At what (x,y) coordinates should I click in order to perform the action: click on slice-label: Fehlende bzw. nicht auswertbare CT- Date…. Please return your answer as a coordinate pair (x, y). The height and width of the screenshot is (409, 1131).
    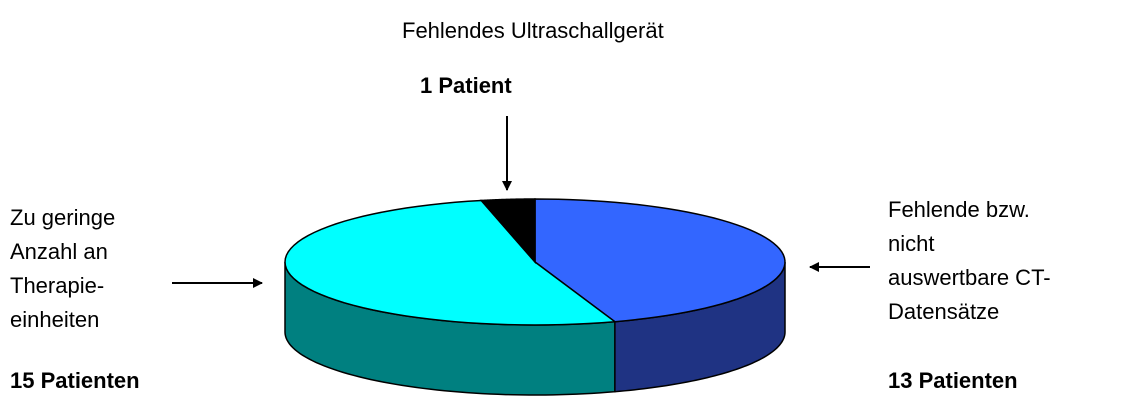
    Looking at the image, I should click on (969, 260).